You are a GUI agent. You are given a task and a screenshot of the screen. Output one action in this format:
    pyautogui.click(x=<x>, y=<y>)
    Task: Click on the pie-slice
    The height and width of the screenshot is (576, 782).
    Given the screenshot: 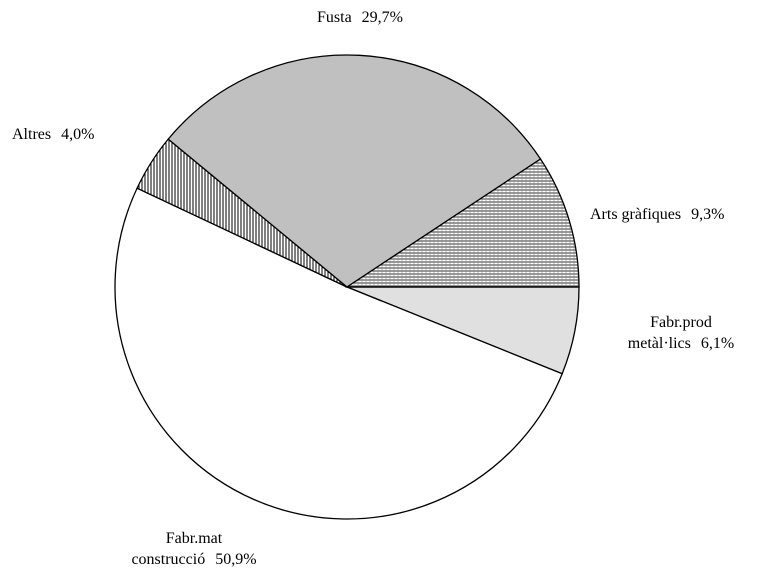 What is the action you would take?
    pyautogui.click(x=462, y=223)
    